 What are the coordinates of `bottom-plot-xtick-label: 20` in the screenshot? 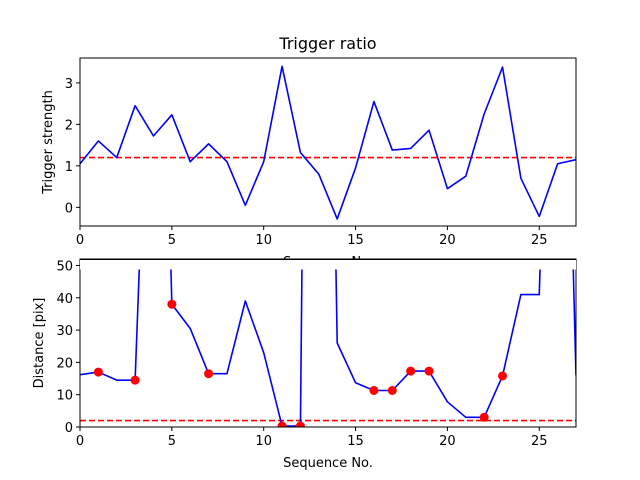 It's located at (447, 441).